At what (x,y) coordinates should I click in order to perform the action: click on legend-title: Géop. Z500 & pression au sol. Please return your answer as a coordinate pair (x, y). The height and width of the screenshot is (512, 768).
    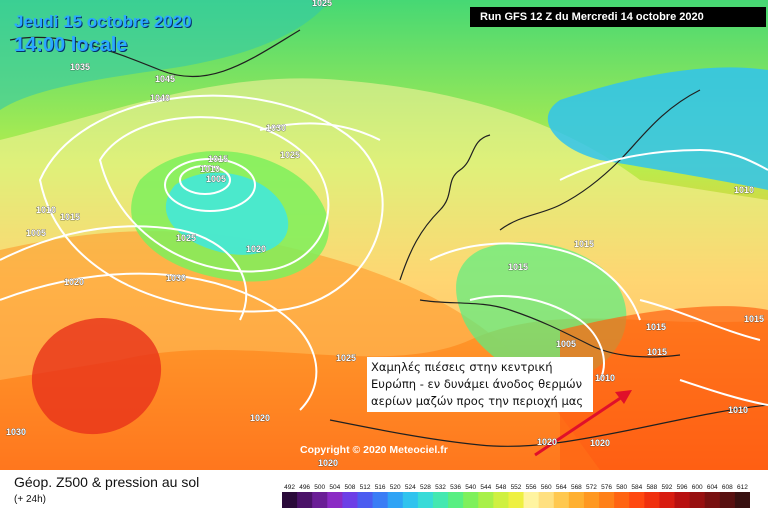
    Looking at the image, I should click on (107, 482).